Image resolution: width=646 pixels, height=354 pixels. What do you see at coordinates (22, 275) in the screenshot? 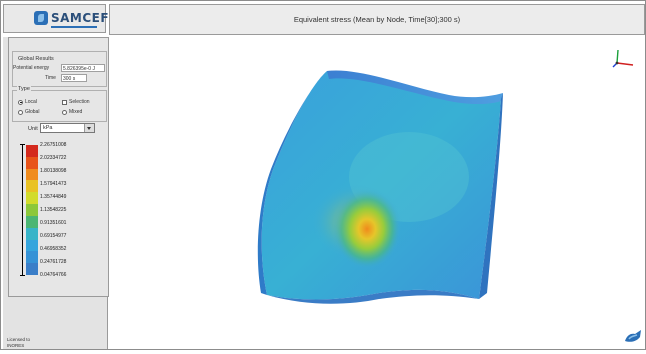
I see `legend-tick-bottom` at bounding box center [22, 275].